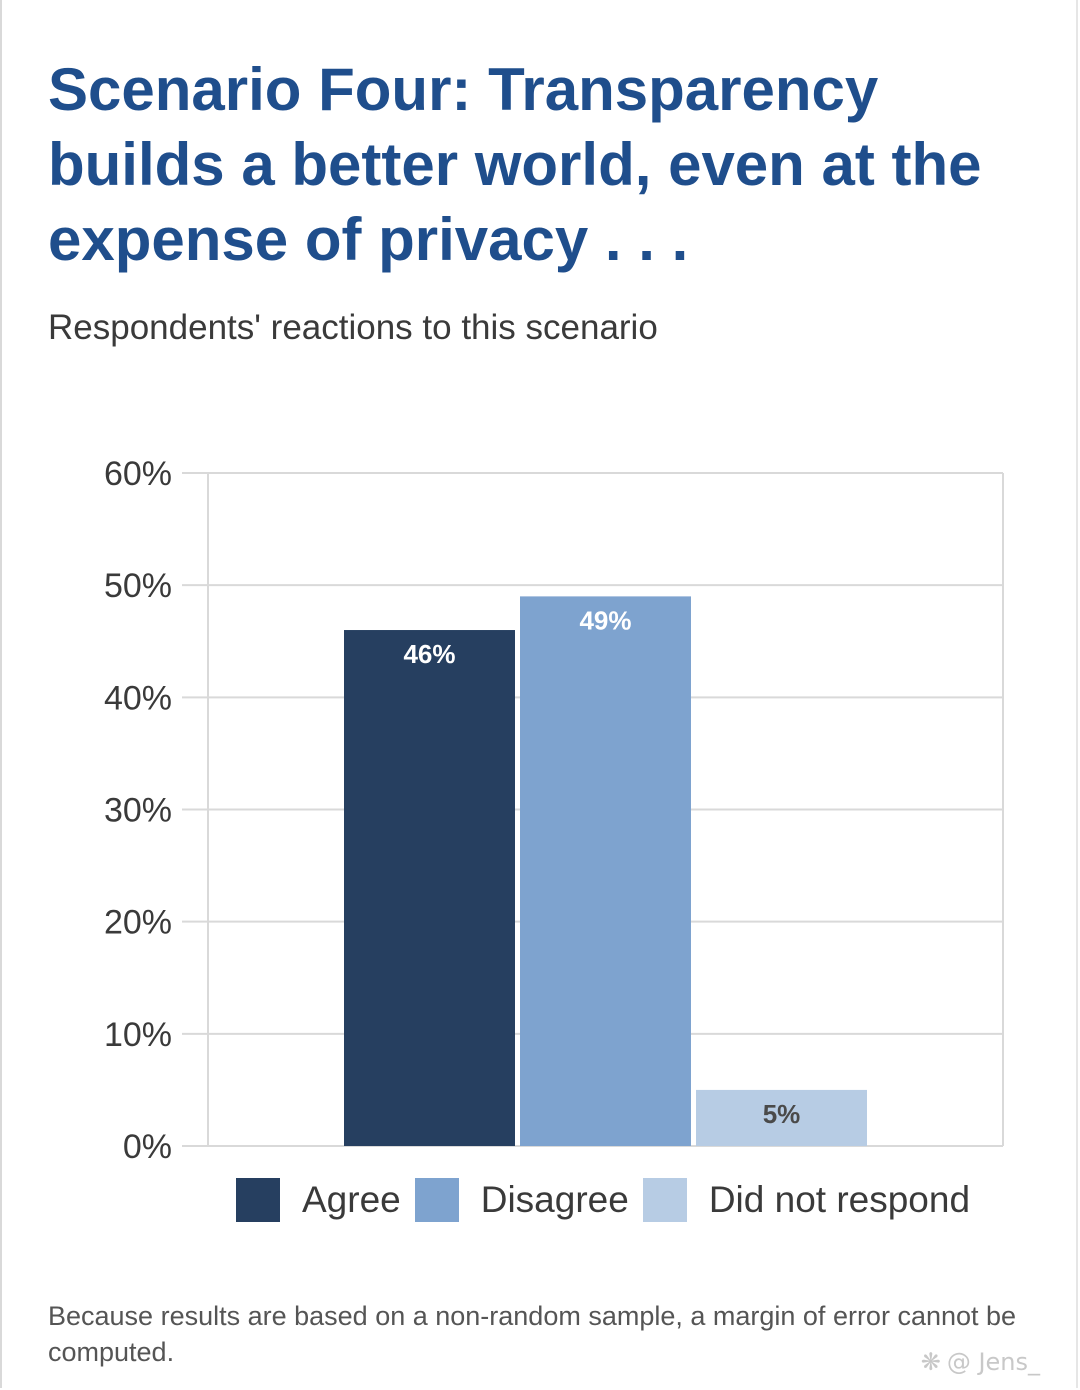 The width and height of the screenshot is (1080, 1390). What do you see at coordinates (605, 871) in the screenshot?
I see `bar-disagree` at bounding box center [605, 871].